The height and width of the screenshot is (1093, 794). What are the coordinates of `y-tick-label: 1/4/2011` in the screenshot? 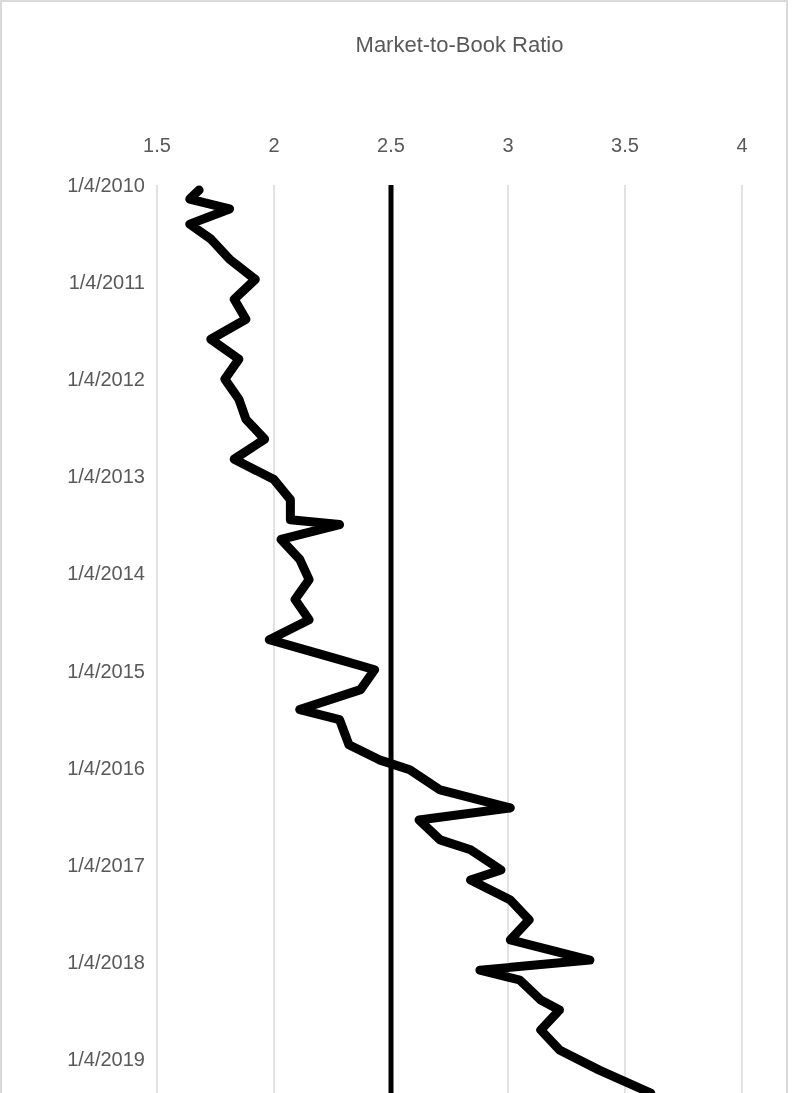 It's located at (106, 282).